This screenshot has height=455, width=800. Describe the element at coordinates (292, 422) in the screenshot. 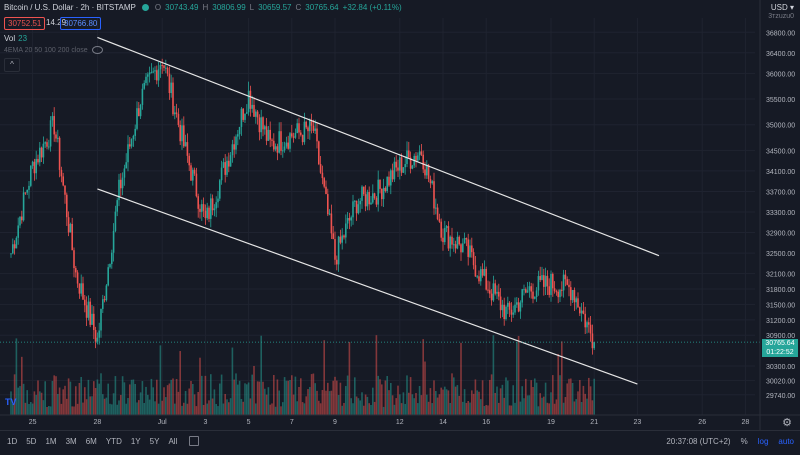

I see `time-tick: 7` at that location.